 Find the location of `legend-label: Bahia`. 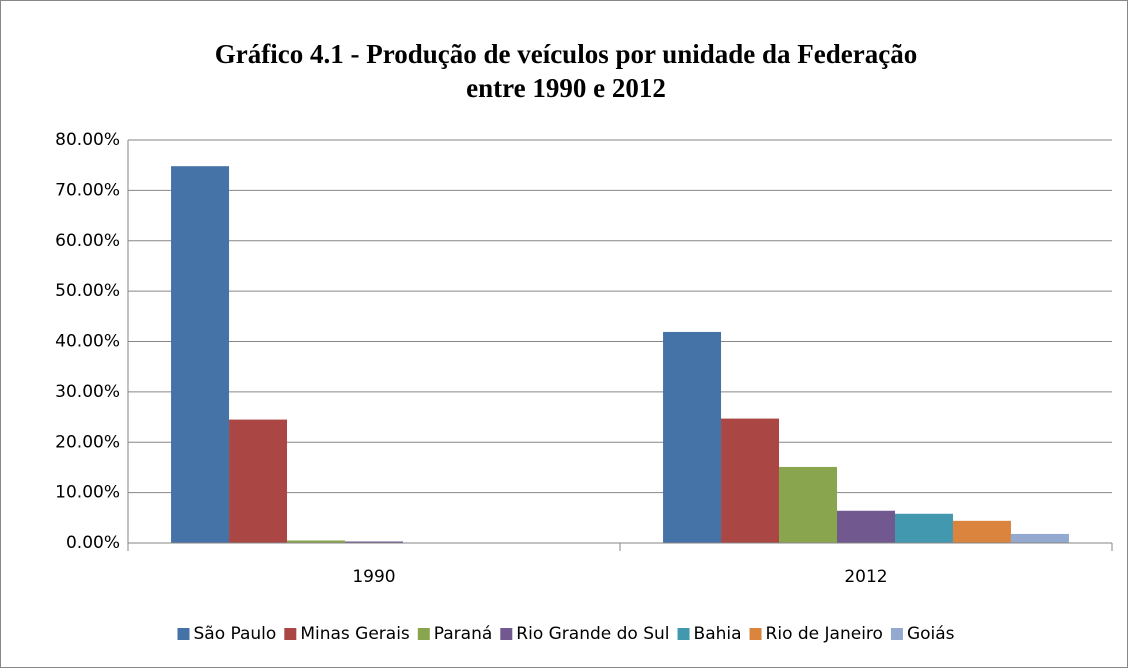

legend-label: Bahia is located at coordinates (718, 634).